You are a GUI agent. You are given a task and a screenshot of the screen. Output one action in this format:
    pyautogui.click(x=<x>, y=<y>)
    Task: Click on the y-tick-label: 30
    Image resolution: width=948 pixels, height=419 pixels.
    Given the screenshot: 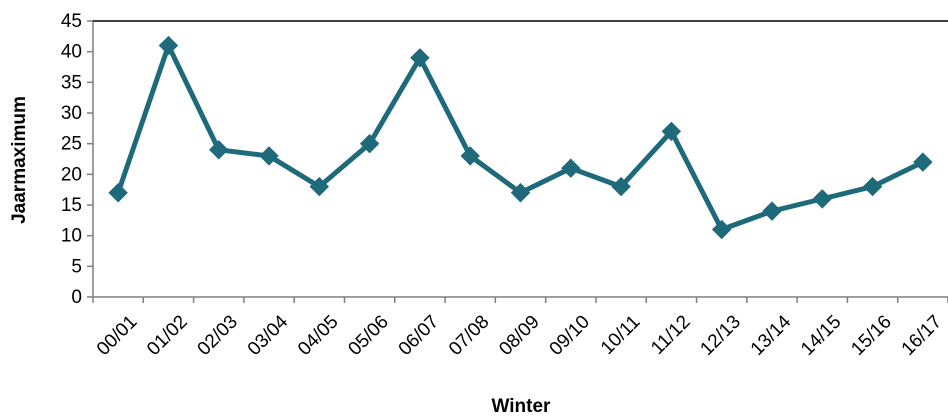 What is the action you would take?
    pyautogui.click(x=71, y=113)
    